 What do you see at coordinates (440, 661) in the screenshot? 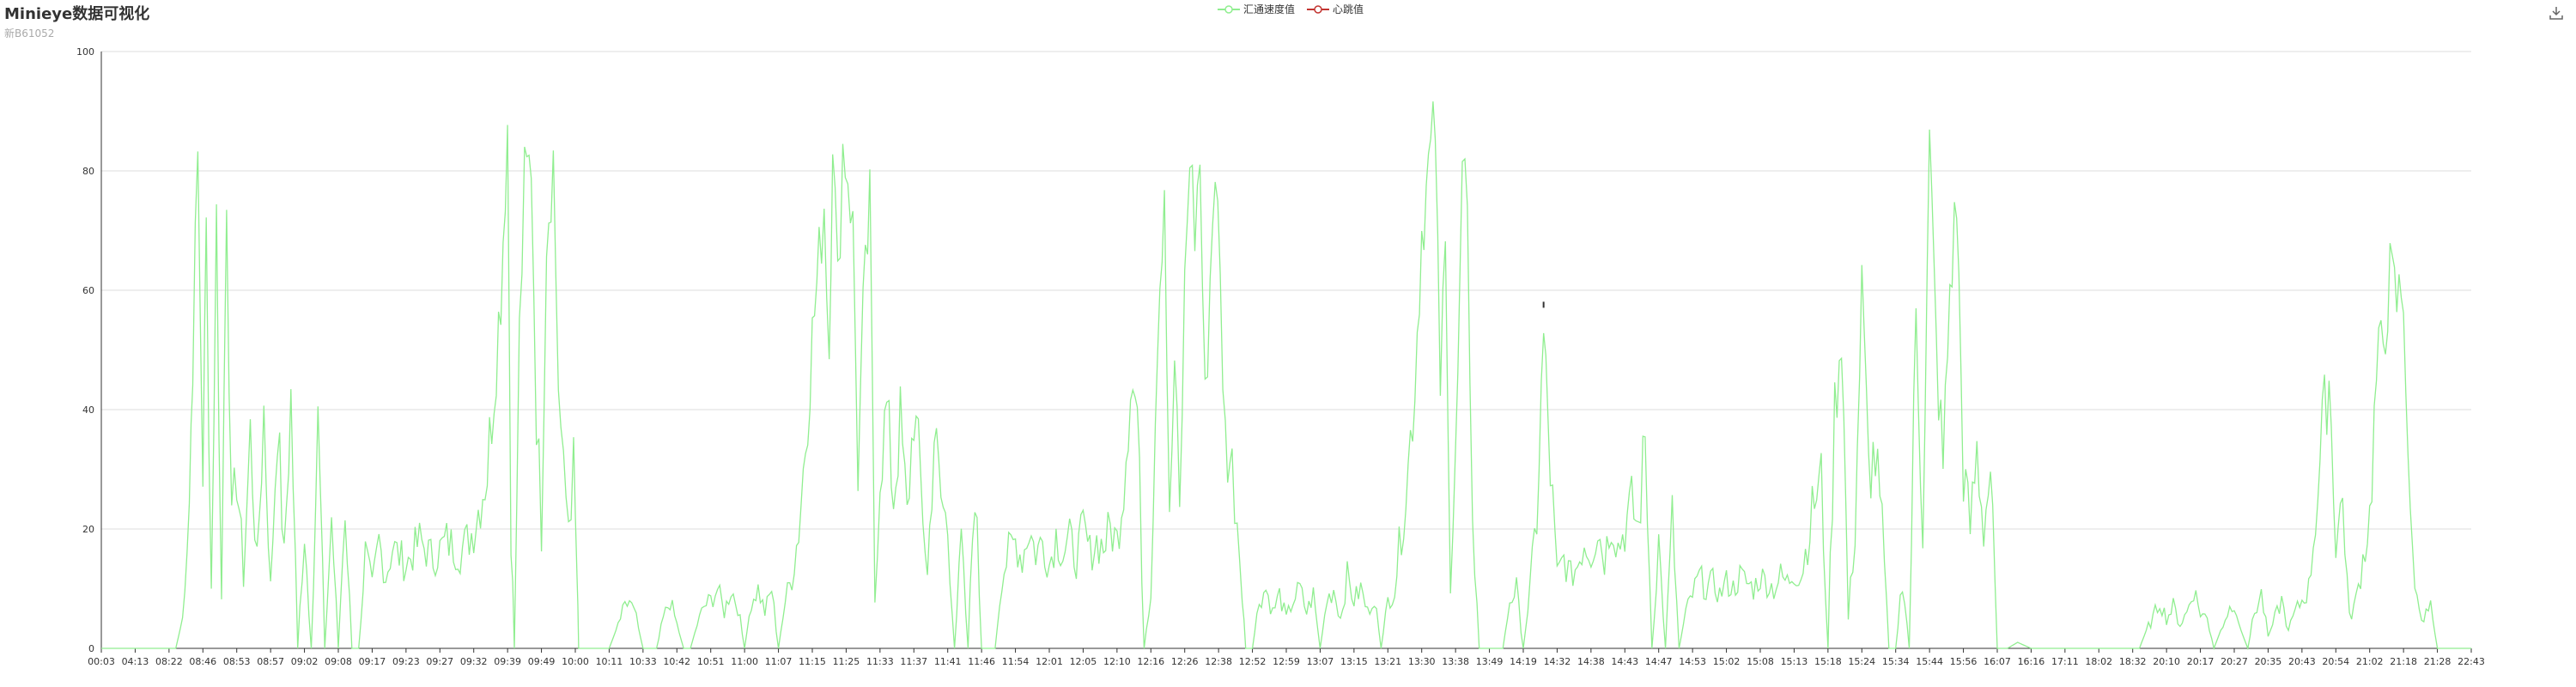
I see `x-tick-label: 09:27` at bounding box center [440, 661].